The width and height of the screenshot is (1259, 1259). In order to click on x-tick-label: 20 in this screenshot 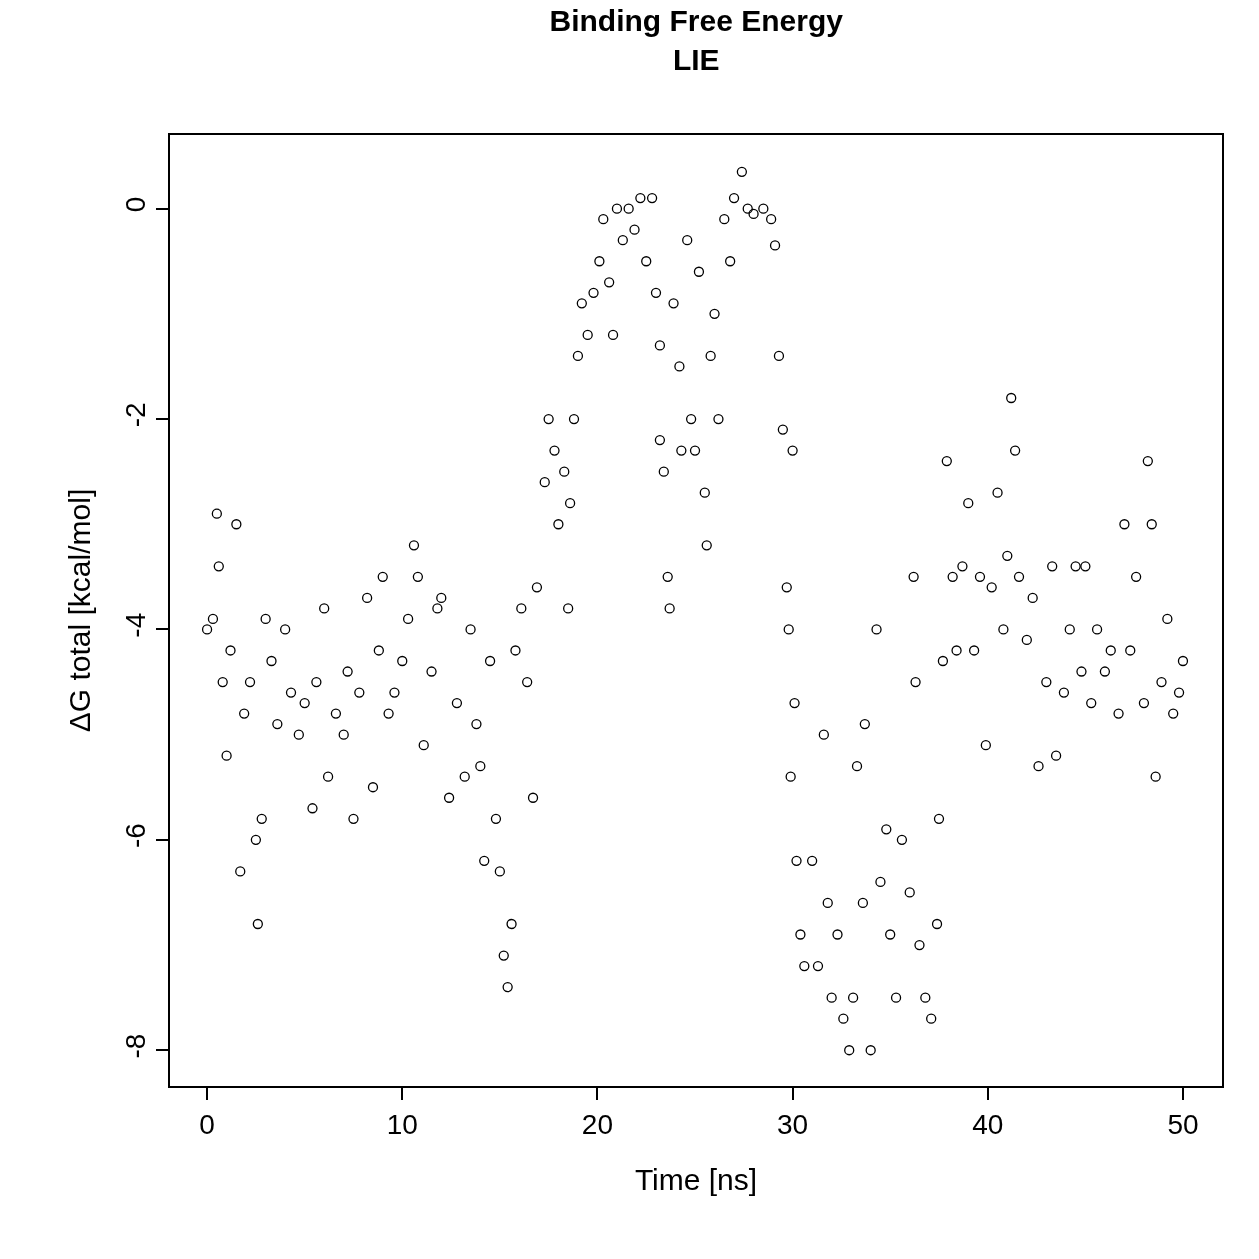, I will do `click(597, 1124)`.